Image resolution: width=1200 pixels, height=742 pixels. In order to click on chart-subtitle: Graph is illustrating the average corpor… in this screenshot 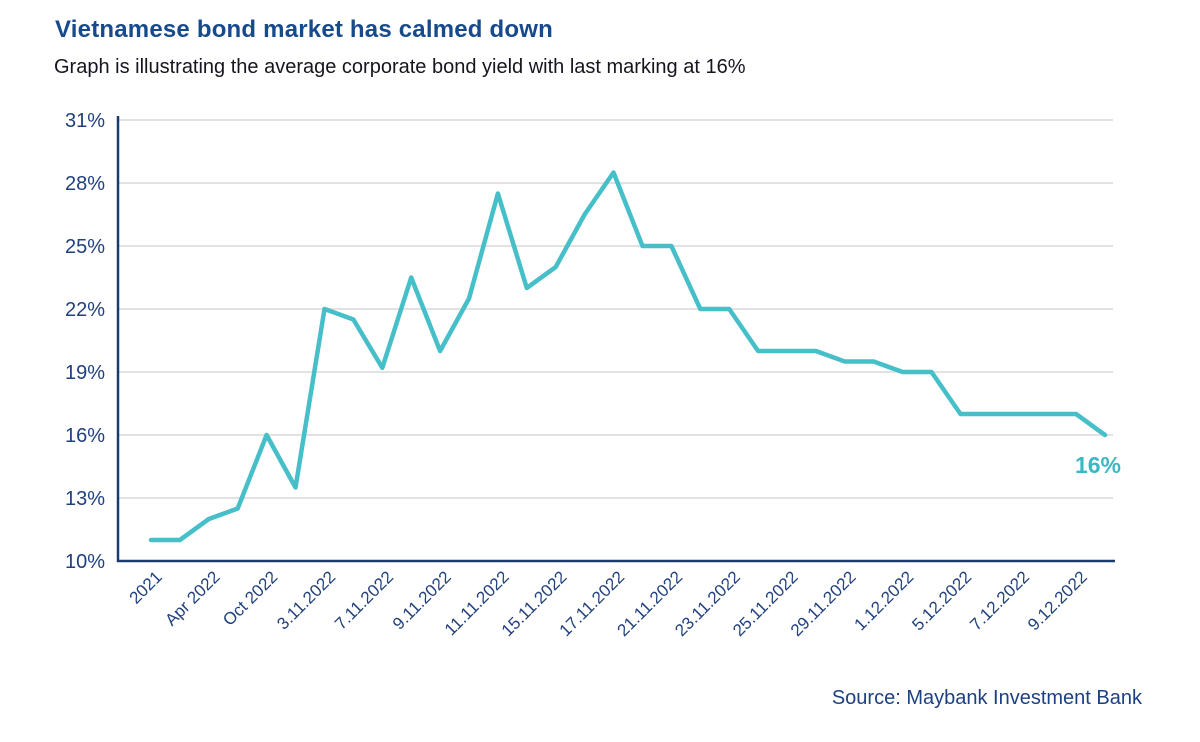, I will do `click(400, 67)`.